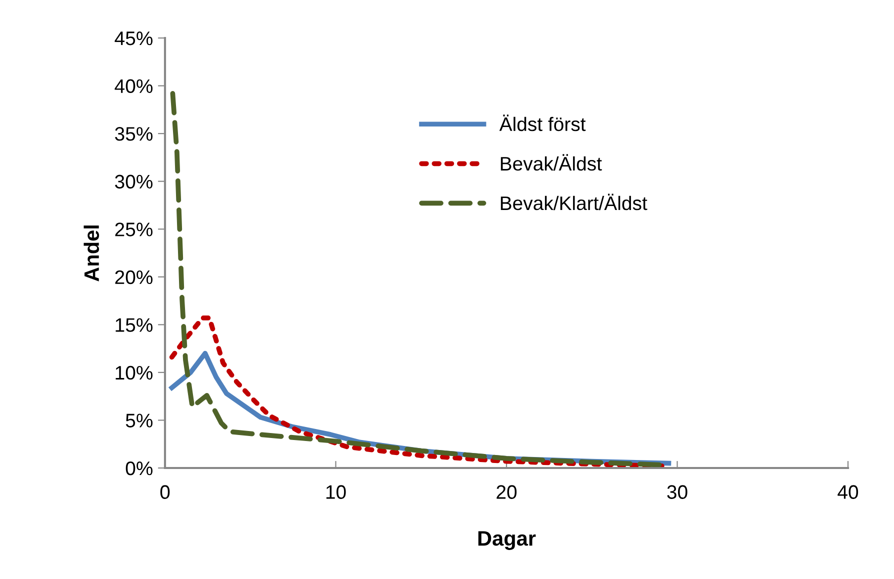 The width and height of the screenshot is (894, 579). I want to click on x-tick-label: 0, so click(165, 492).